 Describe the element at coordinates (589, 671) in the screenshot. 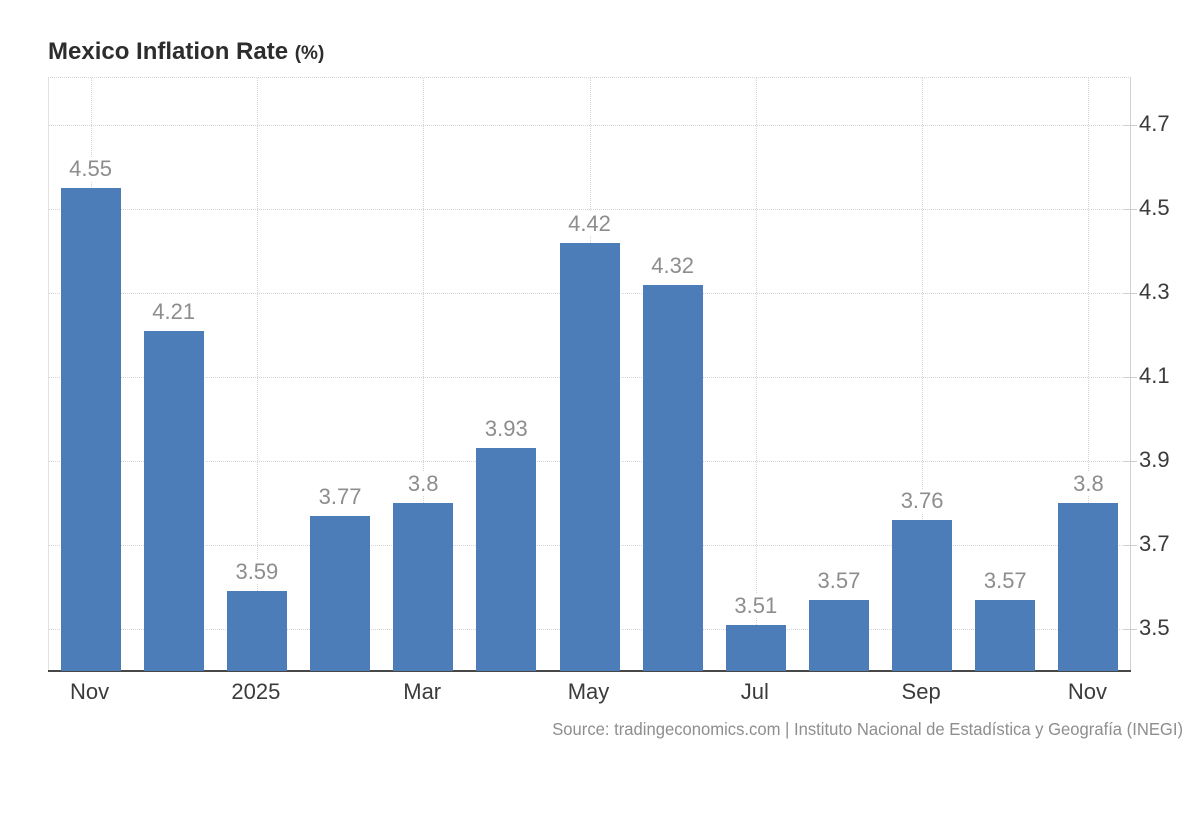

I see `x-axis-line` at that location.